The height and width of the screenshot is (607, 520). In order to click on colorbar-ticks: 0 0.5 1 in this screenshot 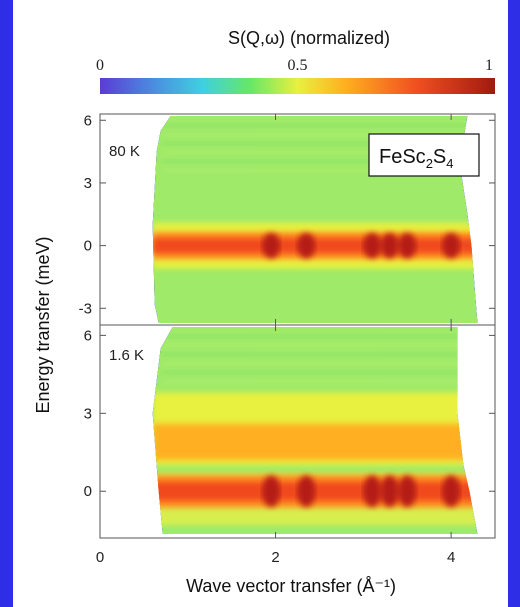, I will do `click(294, 65)`.